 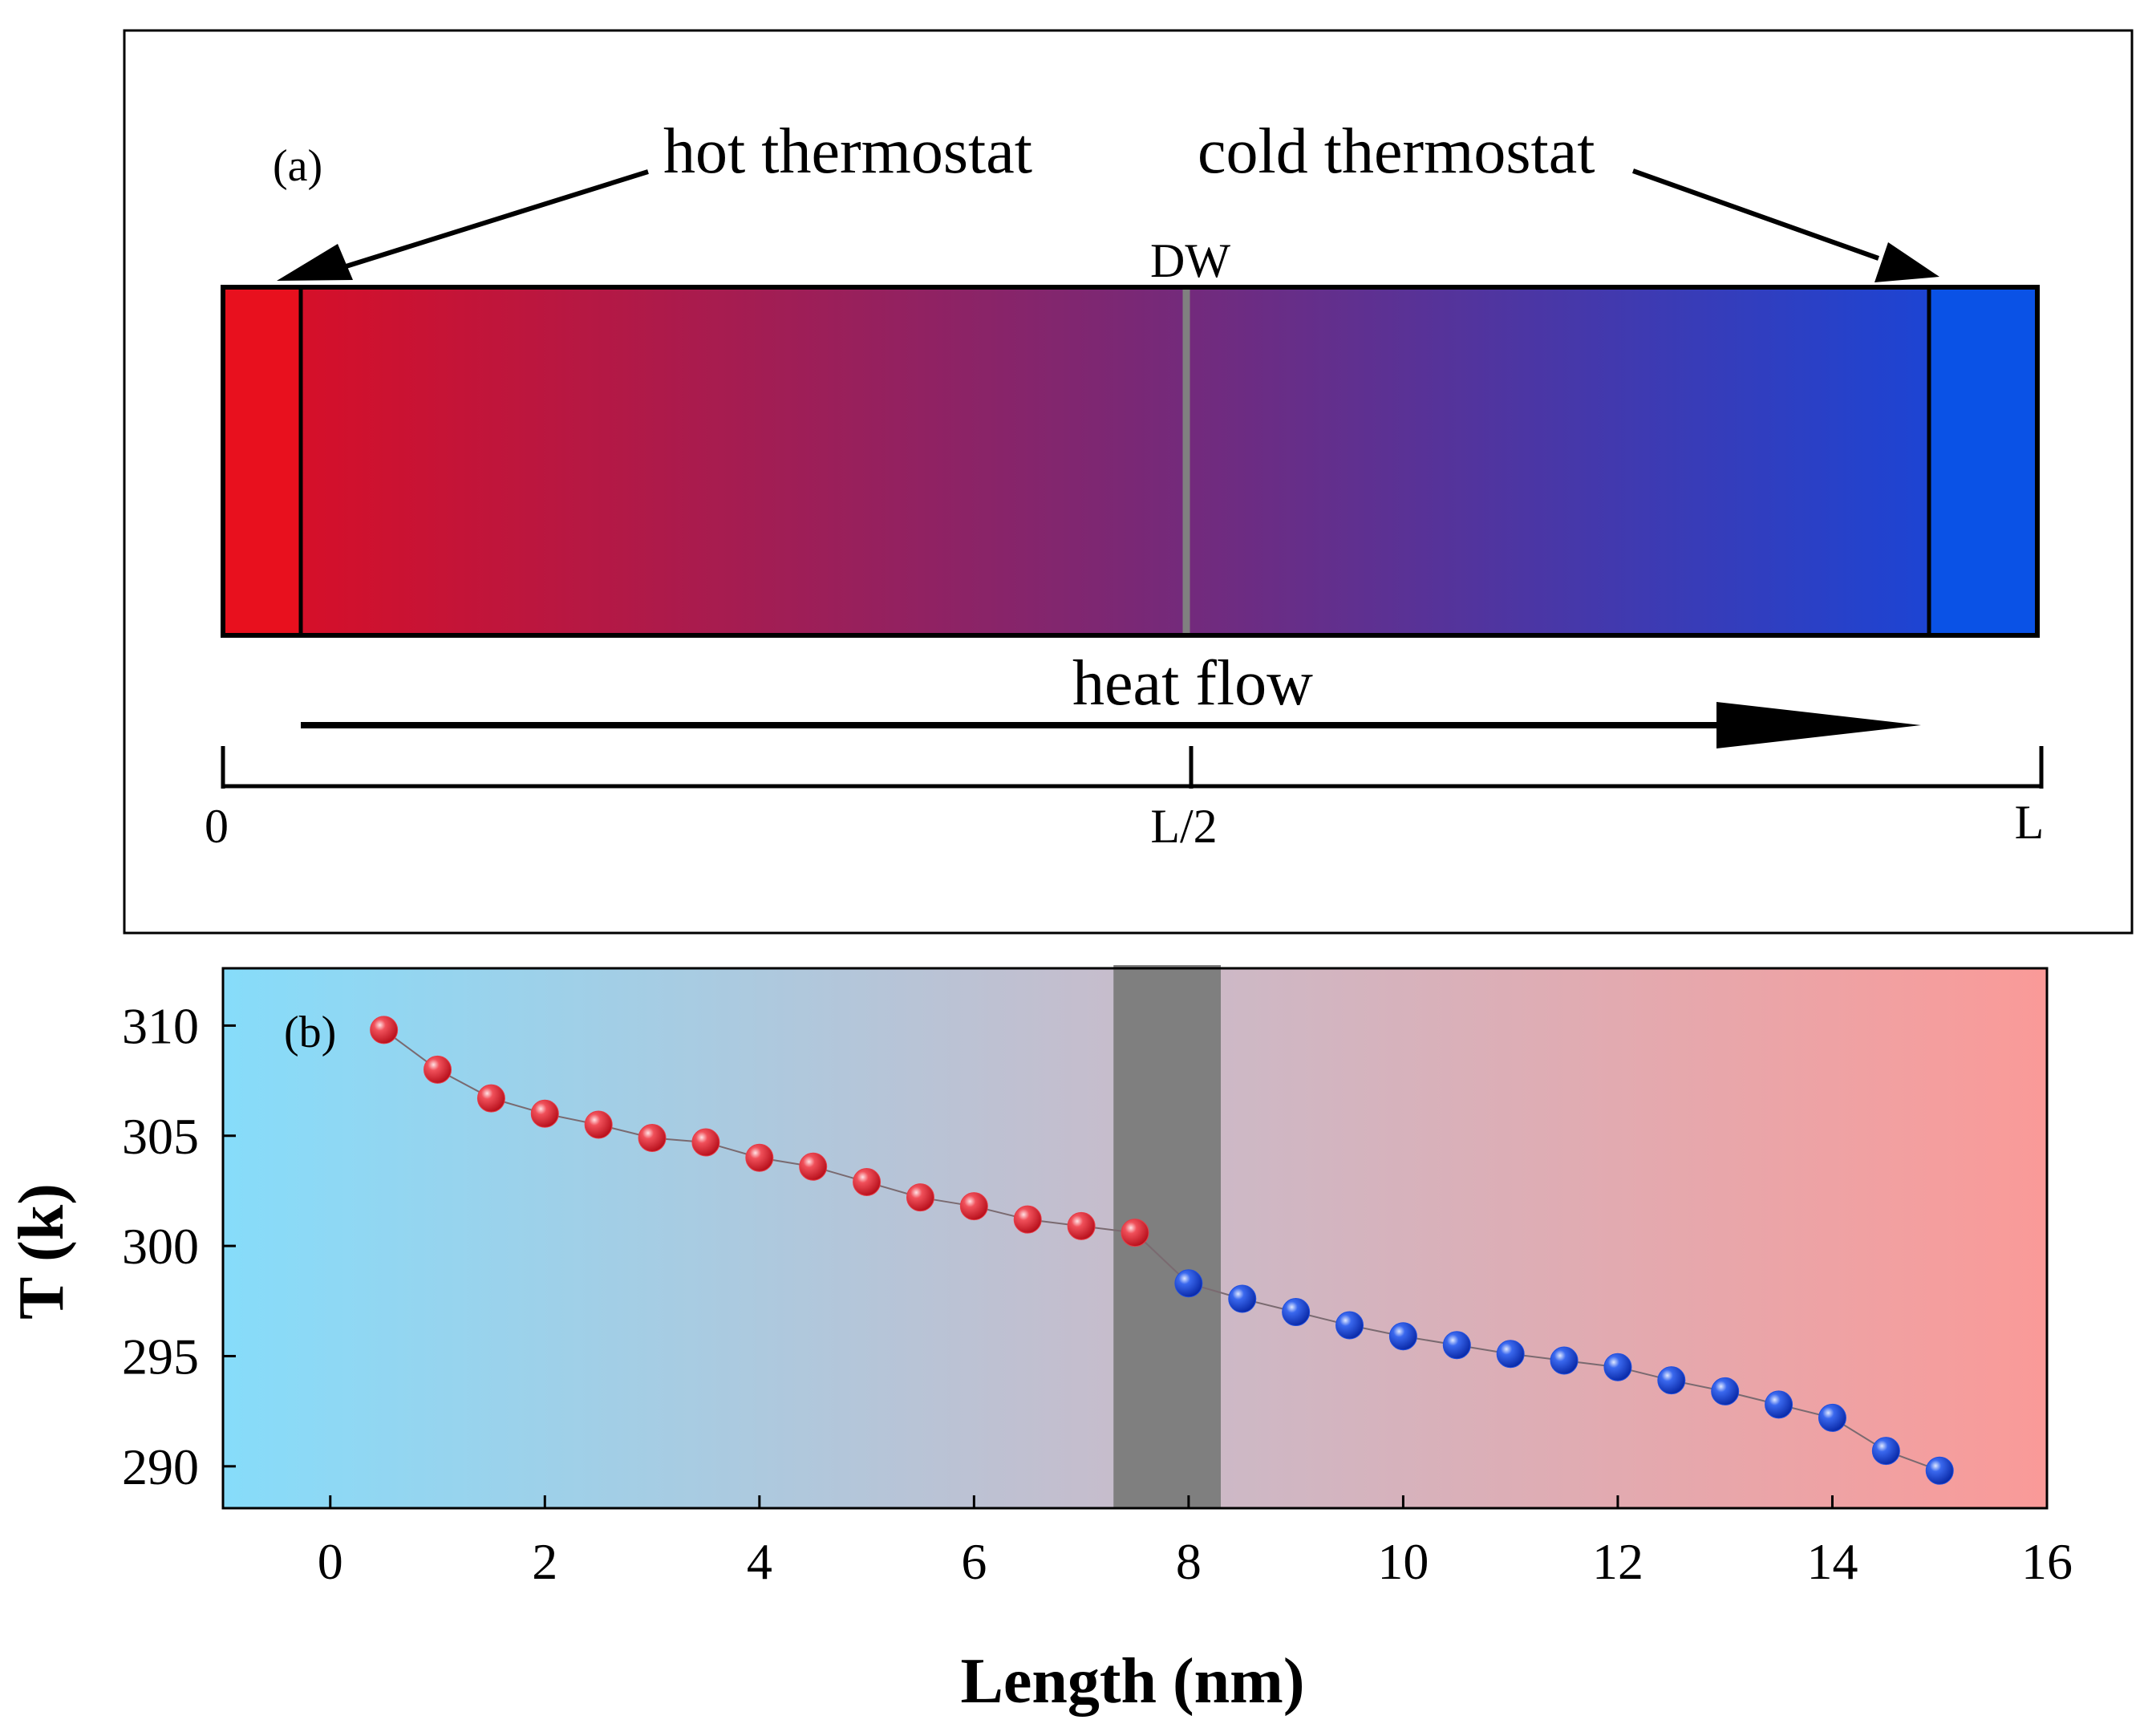 I want to click on x-tick-label: 0, so click(x=330, y=1562).